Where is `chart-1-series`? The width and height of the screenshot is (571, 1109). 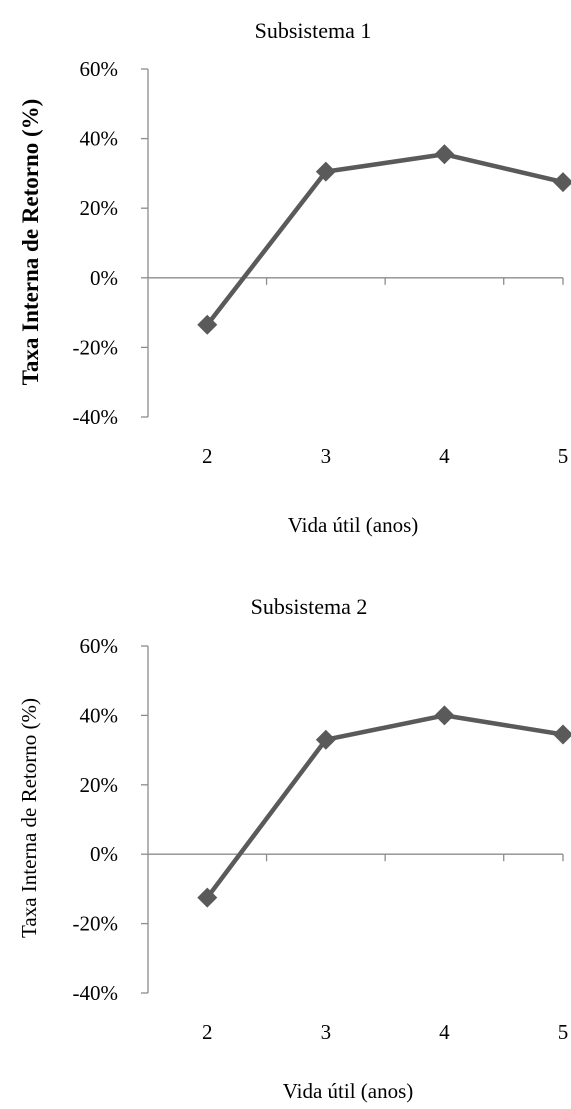
chart-1-series is located at coordinates (384, 239).